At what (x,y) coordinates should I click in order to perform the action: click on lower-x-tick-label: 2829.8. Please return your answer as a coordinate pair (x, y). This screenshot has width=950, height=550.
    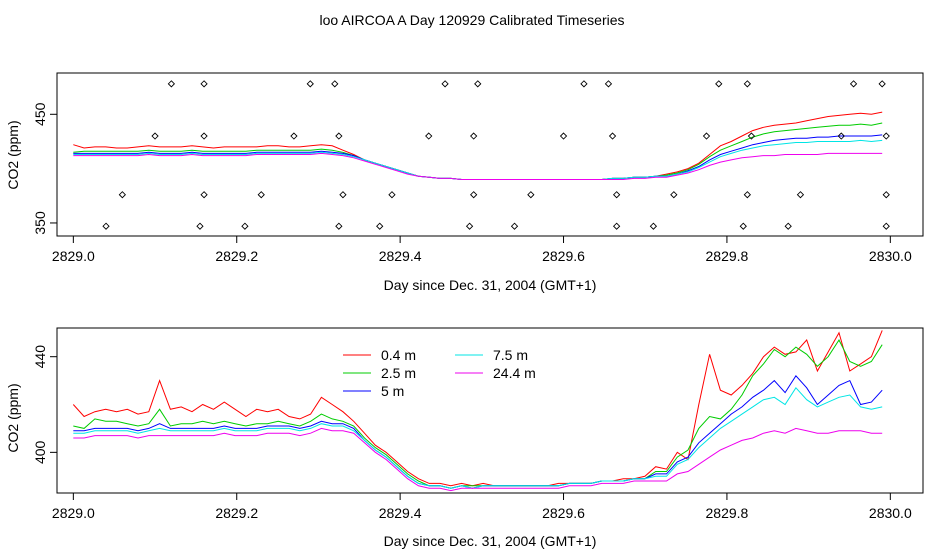
    Looking at the image, I should click on (727, 513).